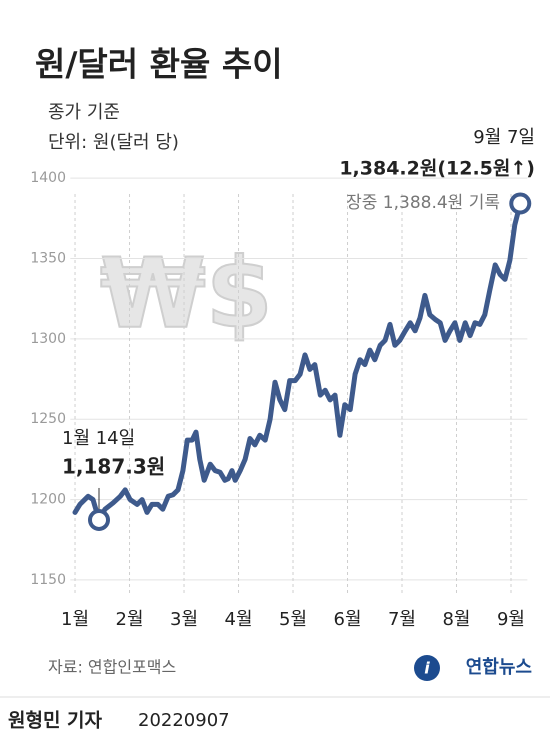  What do you see at coordinates (112, 667) in the screenshot?
I see `source: 자료: 연합인포맥스` at bounding box center [112, 667].